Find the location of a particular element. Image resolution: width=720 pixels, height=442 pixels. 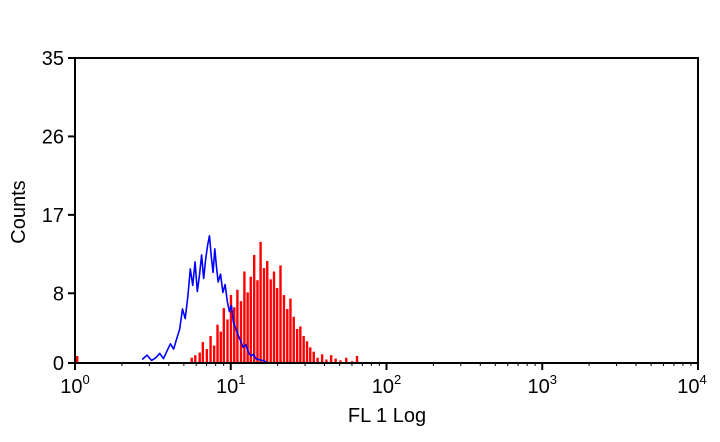

y-tick-label: 8 is located at coordinates (58, 294).